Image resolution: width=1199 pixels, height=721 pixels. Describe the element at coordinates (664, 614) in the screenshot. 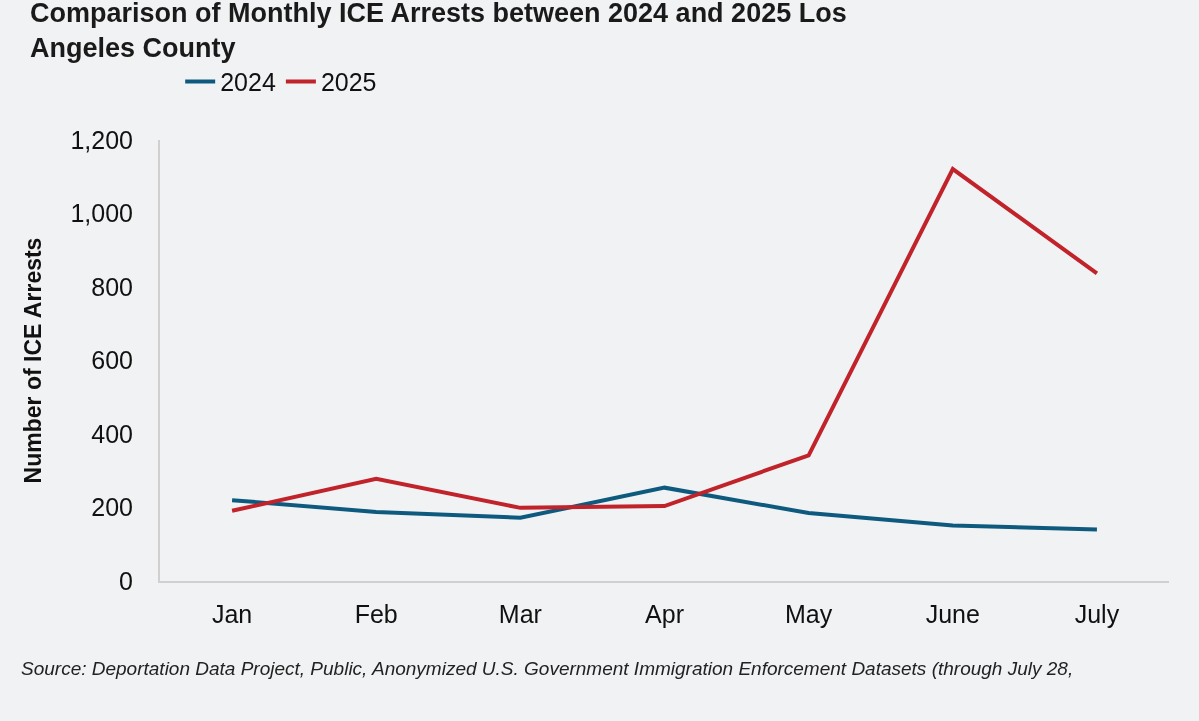

I see `x-tick-label: Apr` at that location.